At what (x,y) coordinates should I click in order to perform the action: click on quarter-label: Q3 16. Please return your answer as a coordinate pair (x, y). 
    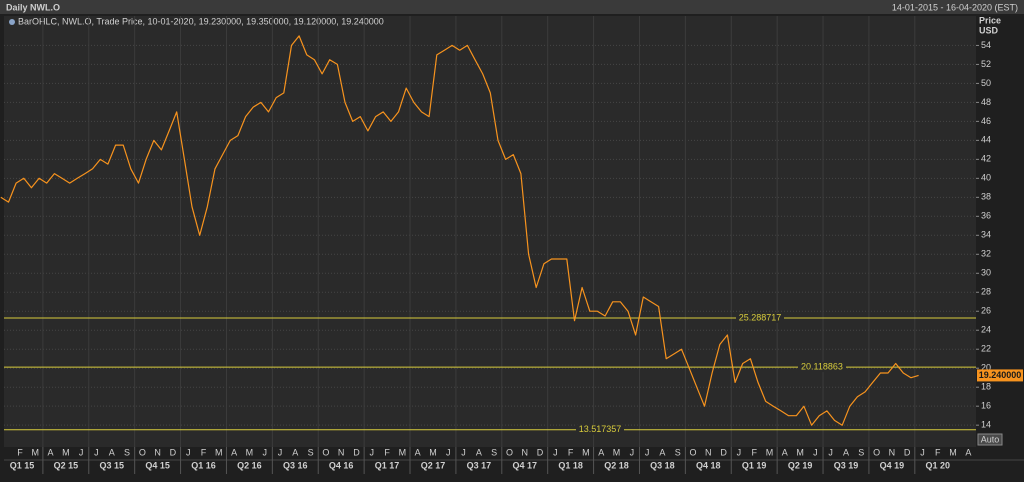
    Looking at the image, I should click on (295, 465).